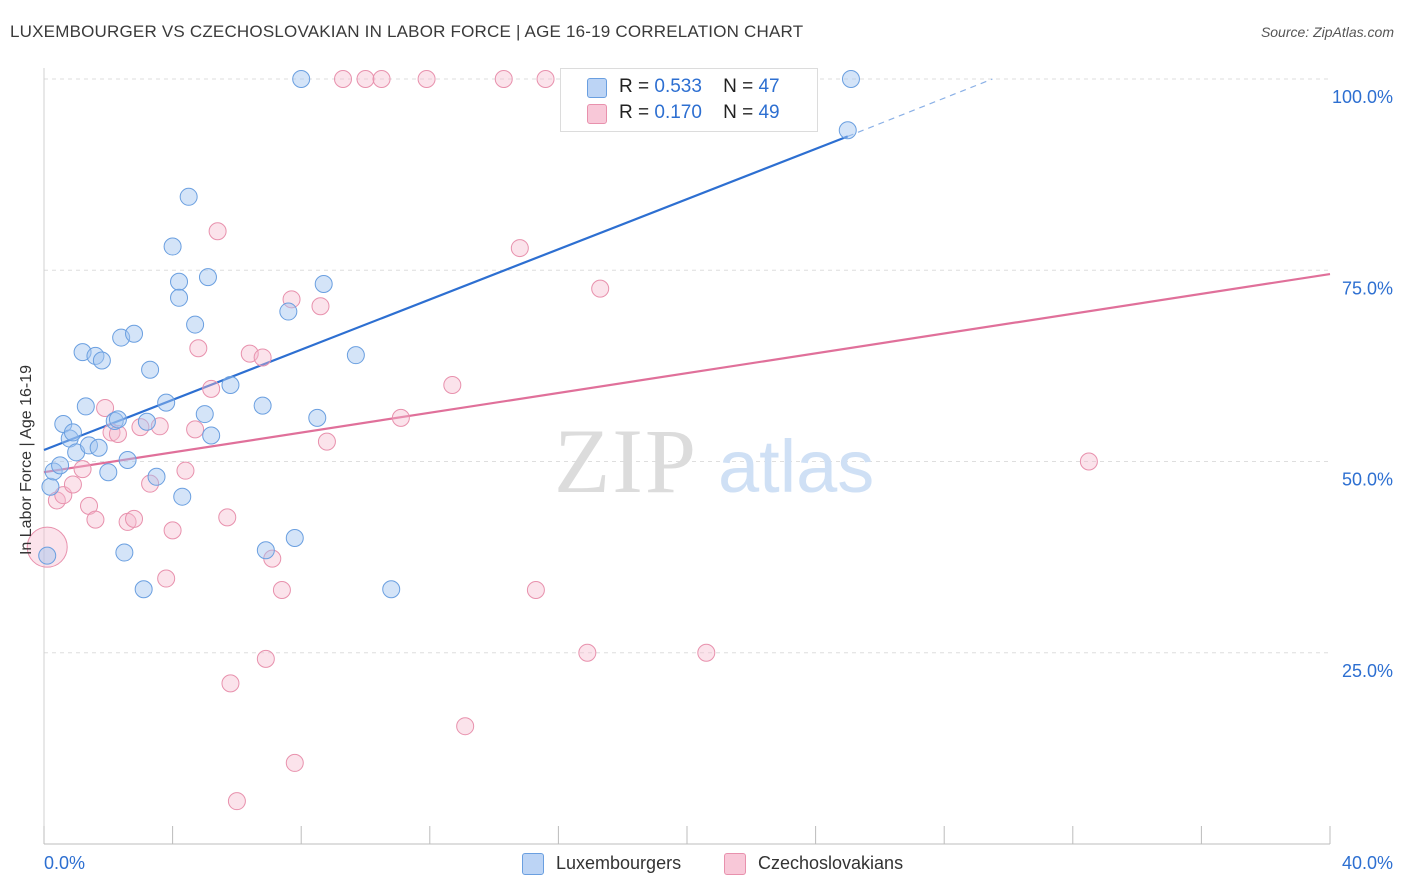  Describe the element at coordinates (769, 86) in the screenshot. I see `lux-n-value: 47` at that location.